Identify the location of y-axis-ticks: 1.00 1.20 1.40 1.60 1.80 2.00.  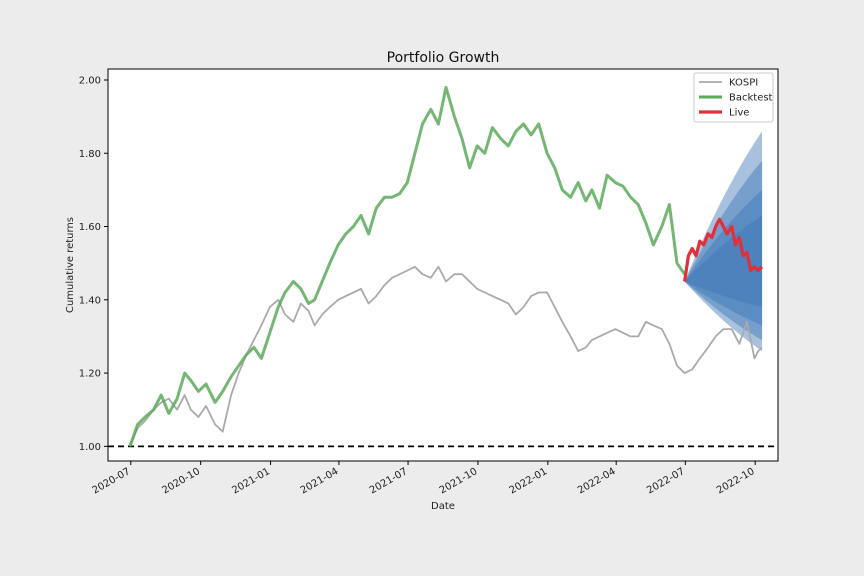
(93, 264).